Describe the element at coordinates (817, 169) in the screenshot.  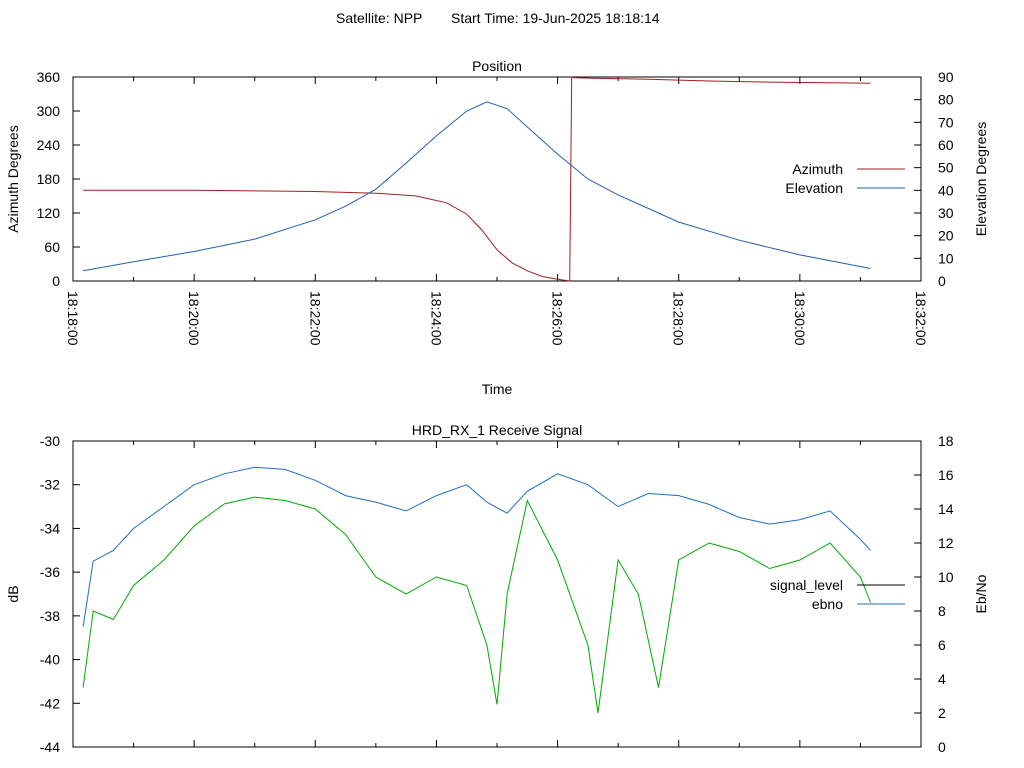
I see `legend-azimuth-label: Azimuth` at that location.